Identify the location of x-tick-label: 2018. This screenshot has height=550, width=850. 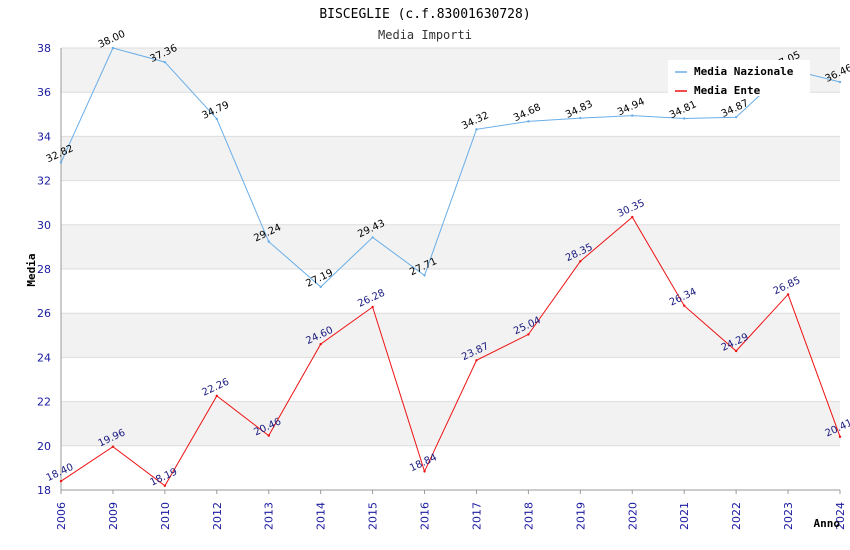
(528, 516).